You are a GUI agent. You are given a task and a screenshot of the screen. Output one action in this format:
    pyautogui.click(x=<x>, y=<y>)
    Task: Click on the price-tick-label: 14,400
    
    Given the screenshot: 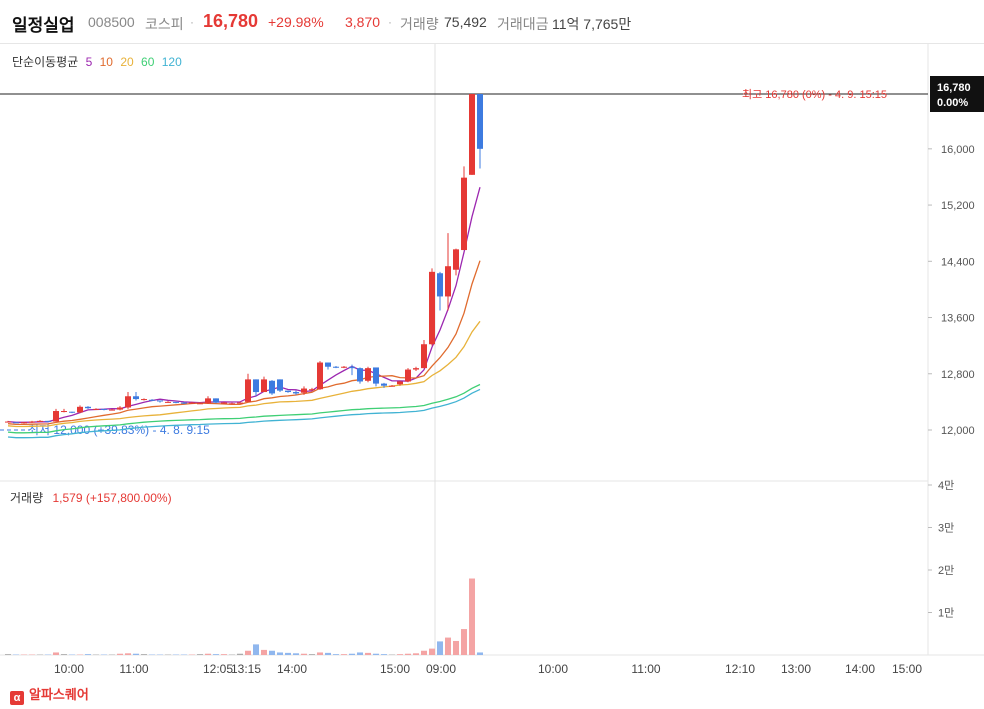 What is the action you would take?
    pyautogui.click(x=958, y=262)
    